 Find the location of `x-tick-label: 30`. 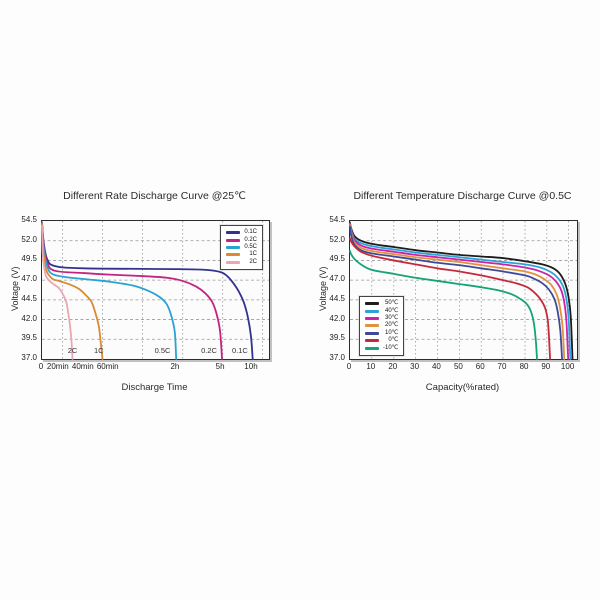

x-tick-label: 30 is located at coordinates (415, 366).